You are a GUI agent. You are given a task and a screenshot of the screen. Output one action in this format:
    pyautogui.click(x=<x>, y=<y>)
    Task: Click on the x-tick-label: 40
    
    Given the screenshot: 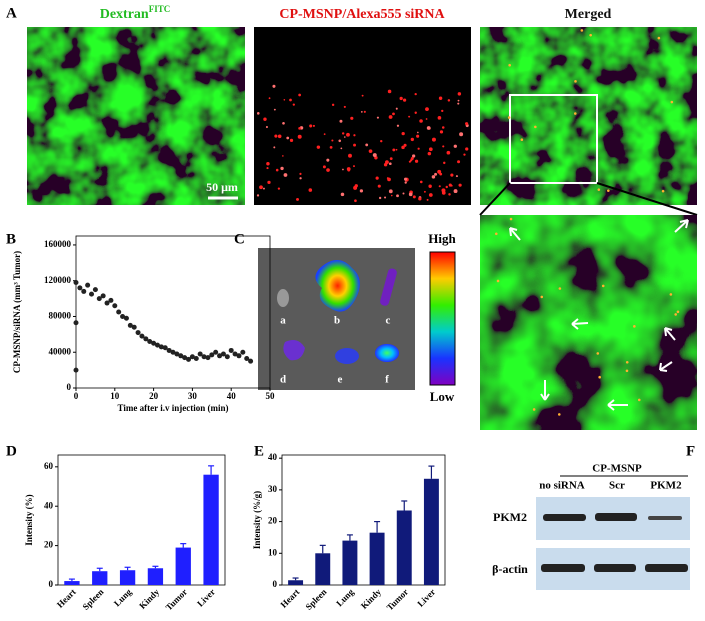 What is the action you would take?
    pyautogui.click(x=232, y=396)
    